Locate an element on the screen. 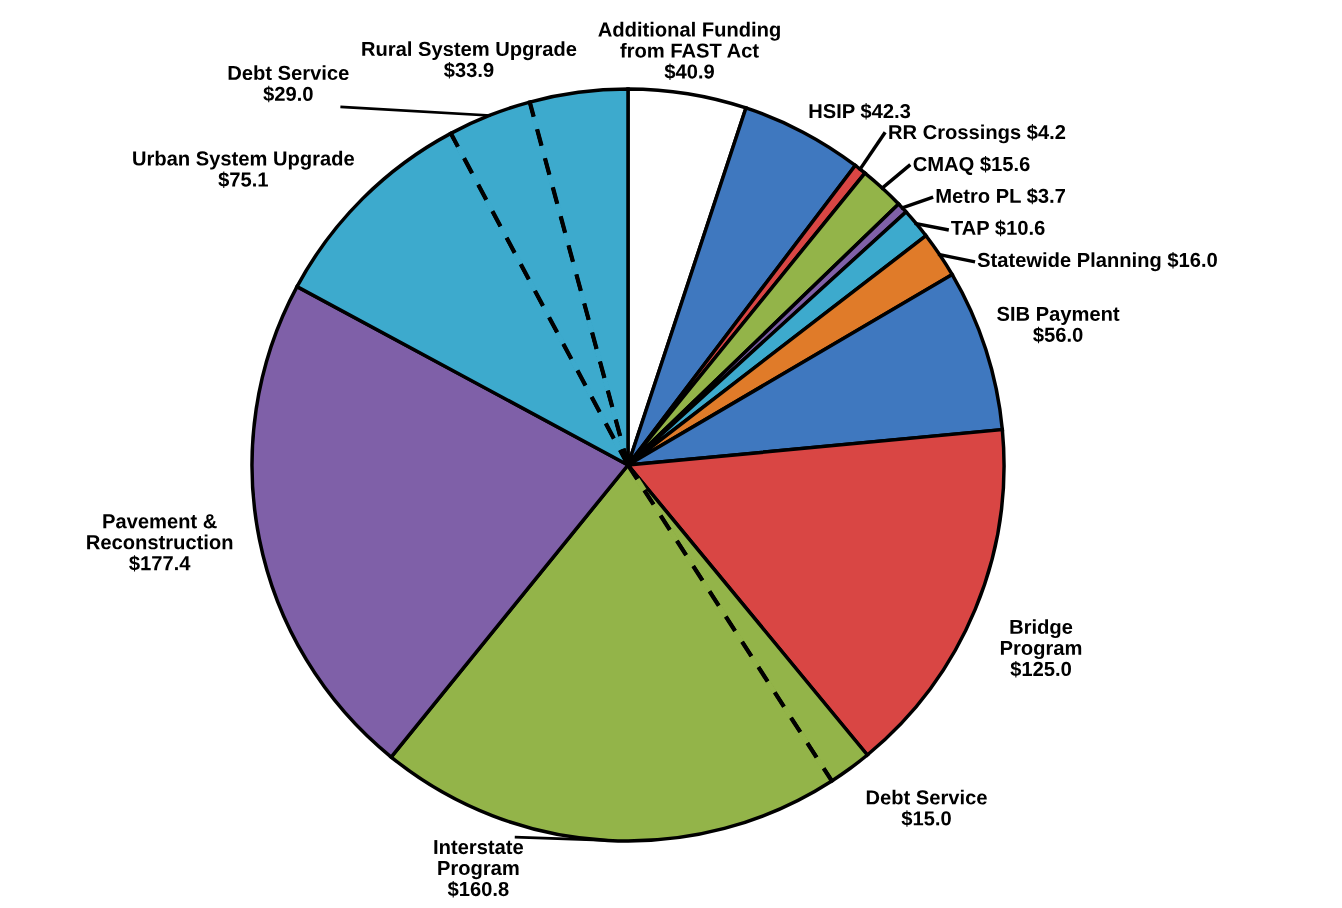 The height and width of the screenshot is (908, 1342). slice-label: Additional Funding from FAST Act $40.9 is located at coordinates (689, 50).